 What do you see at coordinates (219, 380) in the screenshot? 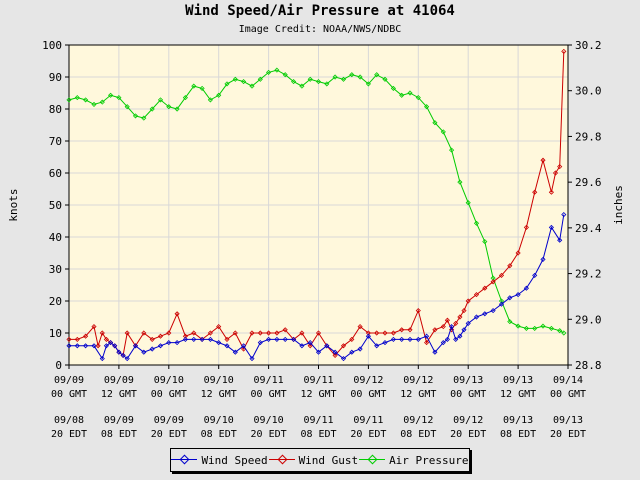
I see `x-tick-label-gmt-date: 09/10` at bounding box center [219, 380].